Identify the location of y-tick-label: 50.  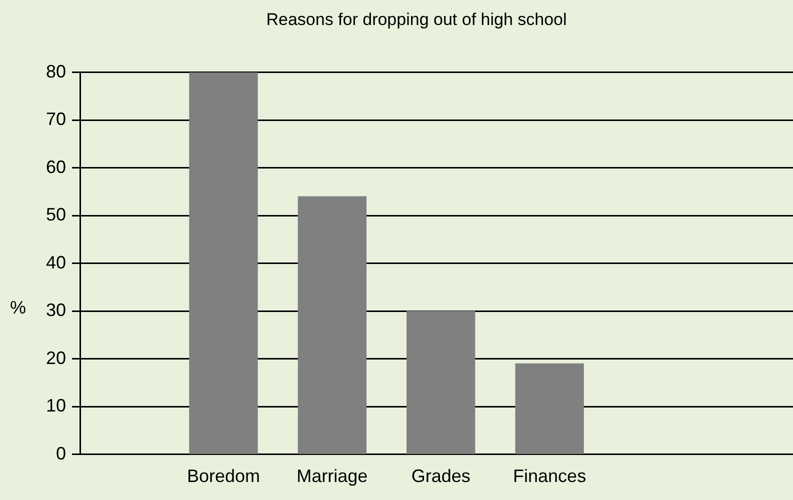
(56, 214).